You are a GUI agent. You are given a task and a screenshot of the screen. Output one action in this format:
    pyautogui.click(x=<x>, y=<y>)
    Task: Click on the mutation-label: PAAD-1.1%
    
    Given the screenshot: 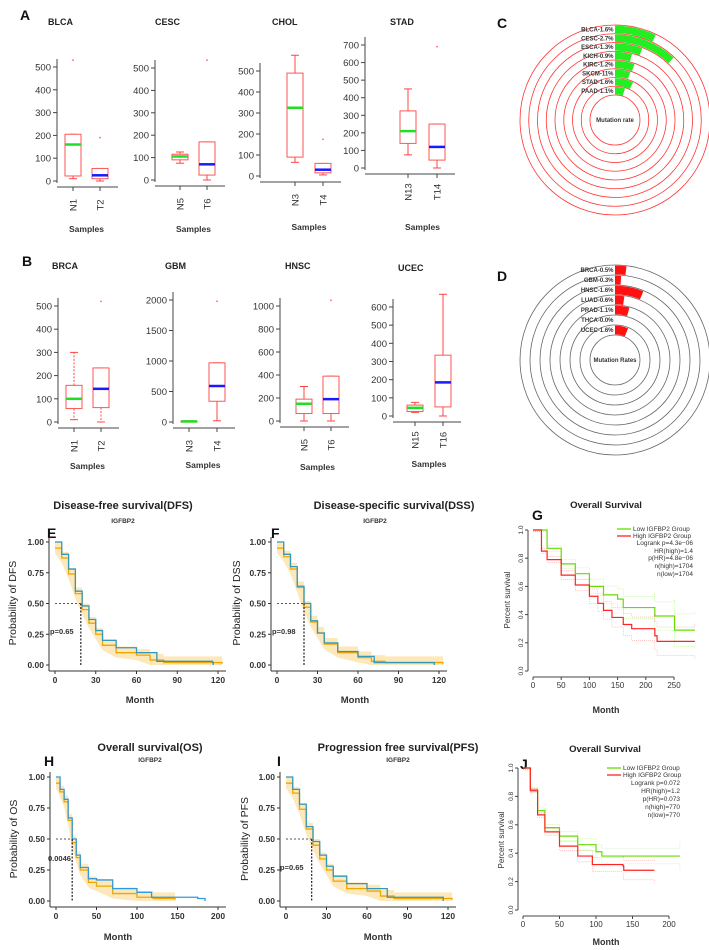 What is the action you would take?
    pyautogui.click(x=597, y=92)
    